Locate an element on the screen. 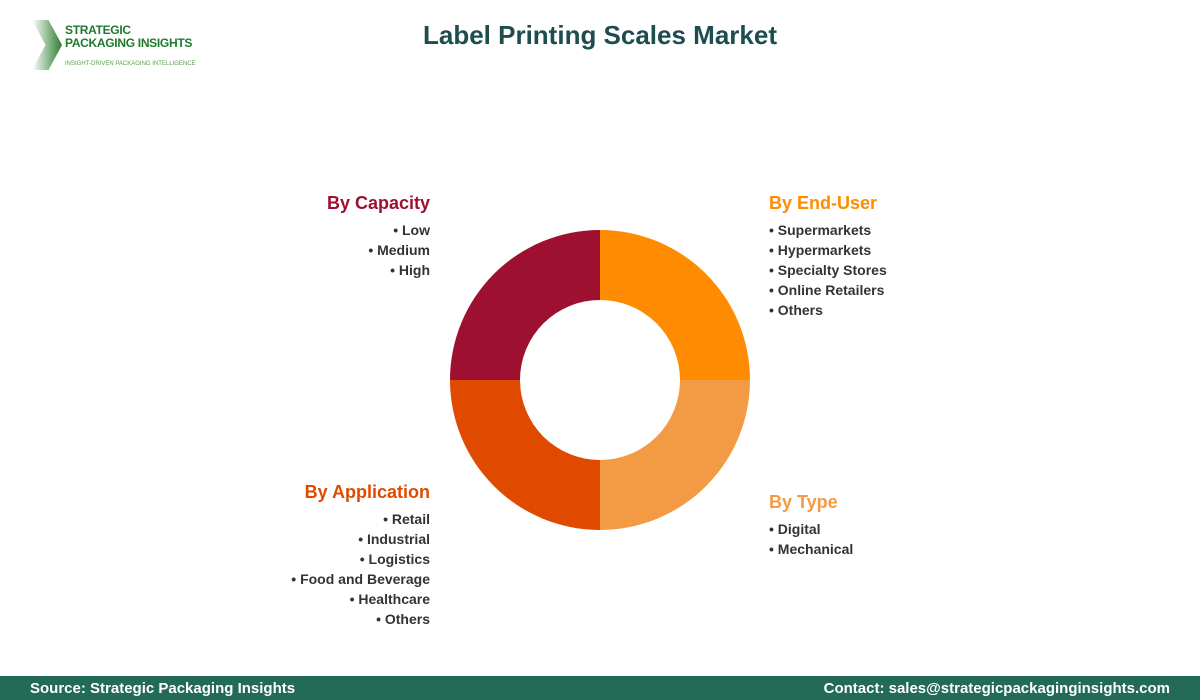  list-item: • Supermarkets is located at coordinates (820, 230).